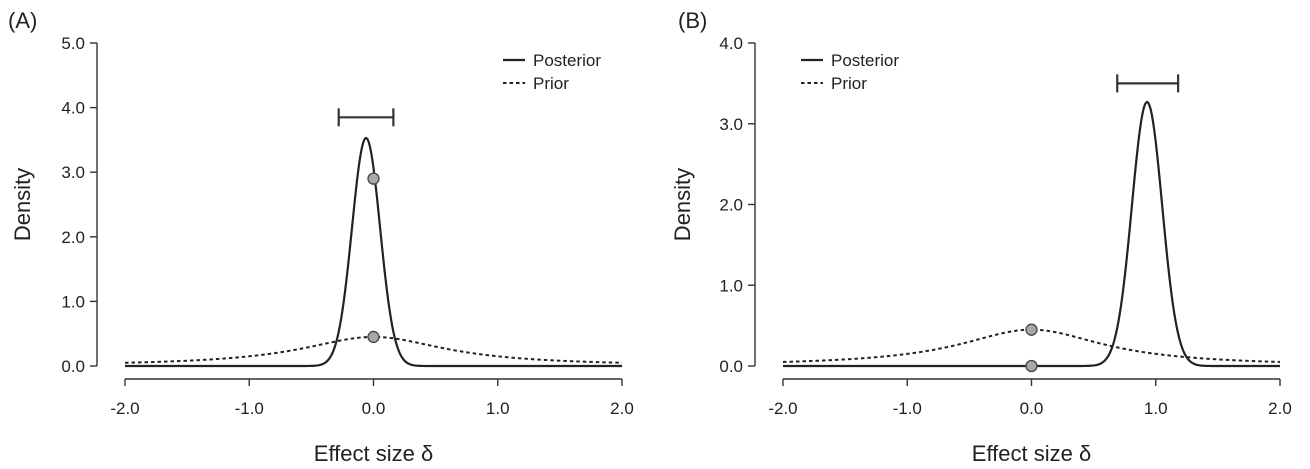 The width and height of the screenshot is (1310, 469). What do you see at coordinates (73, 43) in the screenshot?
I see `y-tick-label: 5.0` at bounding box center [73, 43].